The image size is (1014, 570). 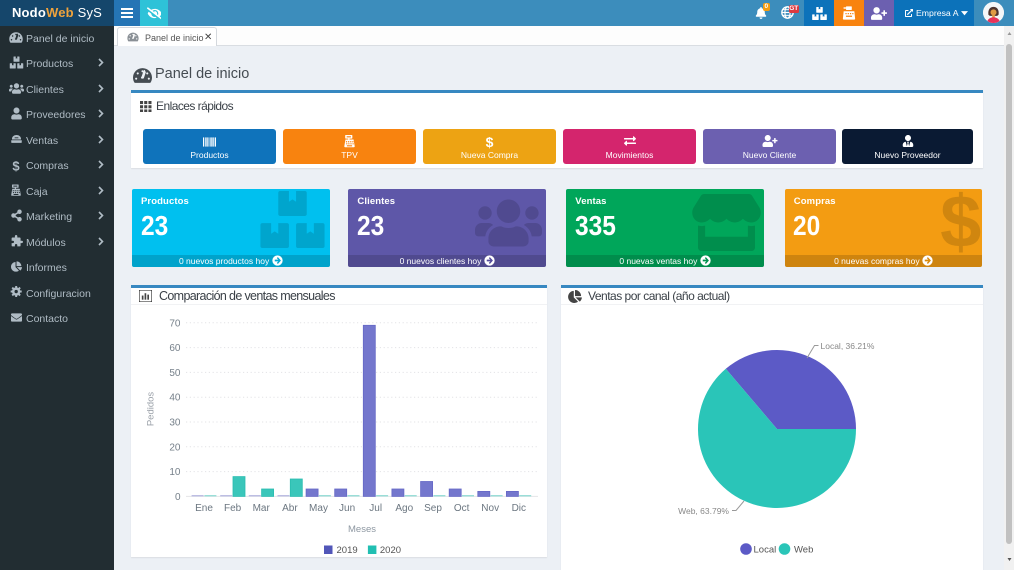 What do you see at coordinates (175, 323) in the screenshot?
I see `svg-text: 70` at bounding box center [175, 323].